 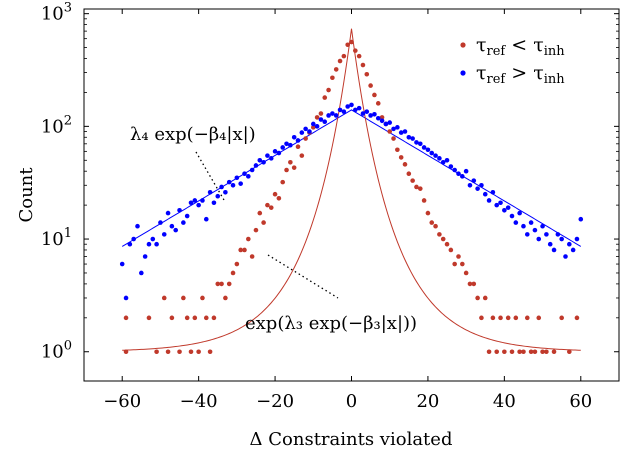 I want to click on x-tick-label: 60, so click(x=580, y=401).